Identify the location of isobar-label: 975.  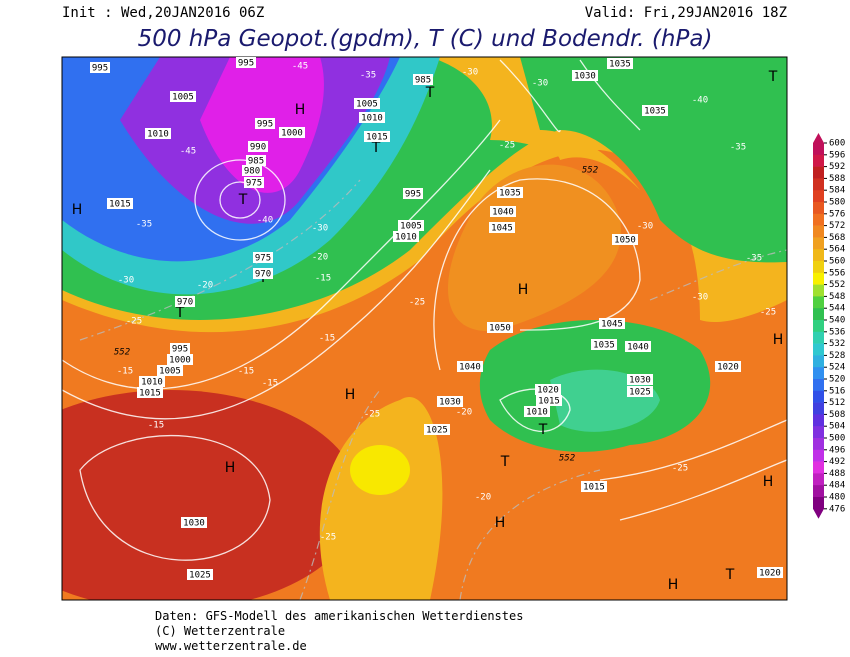
(254, 184).